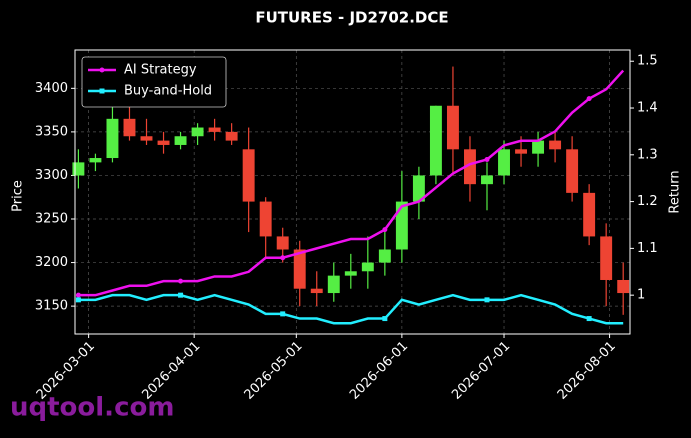 This screenshot has height=438, width=691. What do you see at coordinates (154, 82) in the screenshot?
I see `legend-box` at bounding box center [154, 82].